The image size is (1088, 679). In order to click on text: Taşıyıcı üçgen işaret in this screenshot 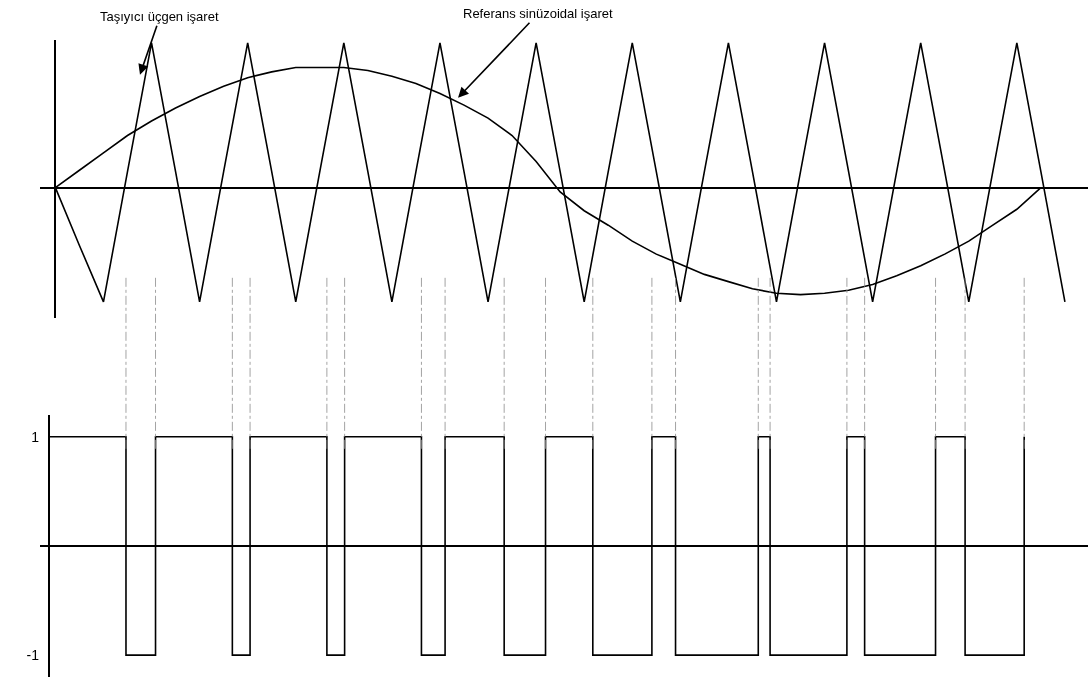, I will do `click(159, 16)`.